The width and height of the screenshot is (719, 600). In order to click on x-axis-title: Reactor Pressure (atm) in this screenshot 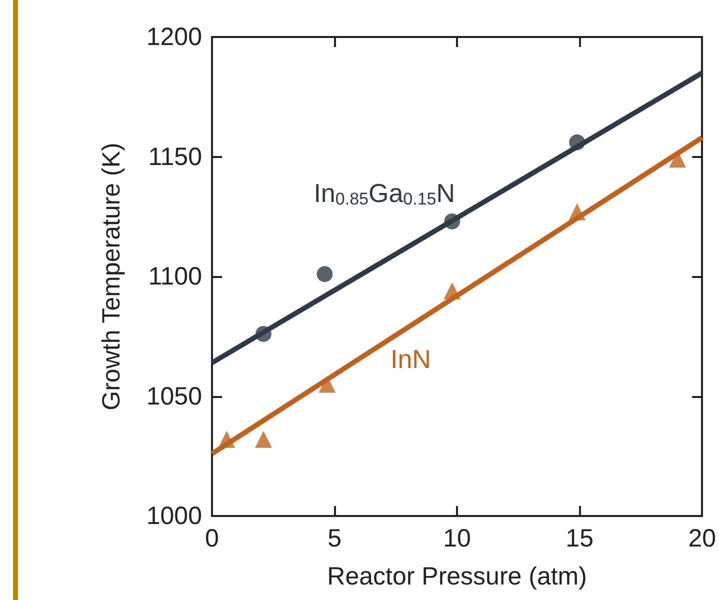, I will do `click(457, 576)`.